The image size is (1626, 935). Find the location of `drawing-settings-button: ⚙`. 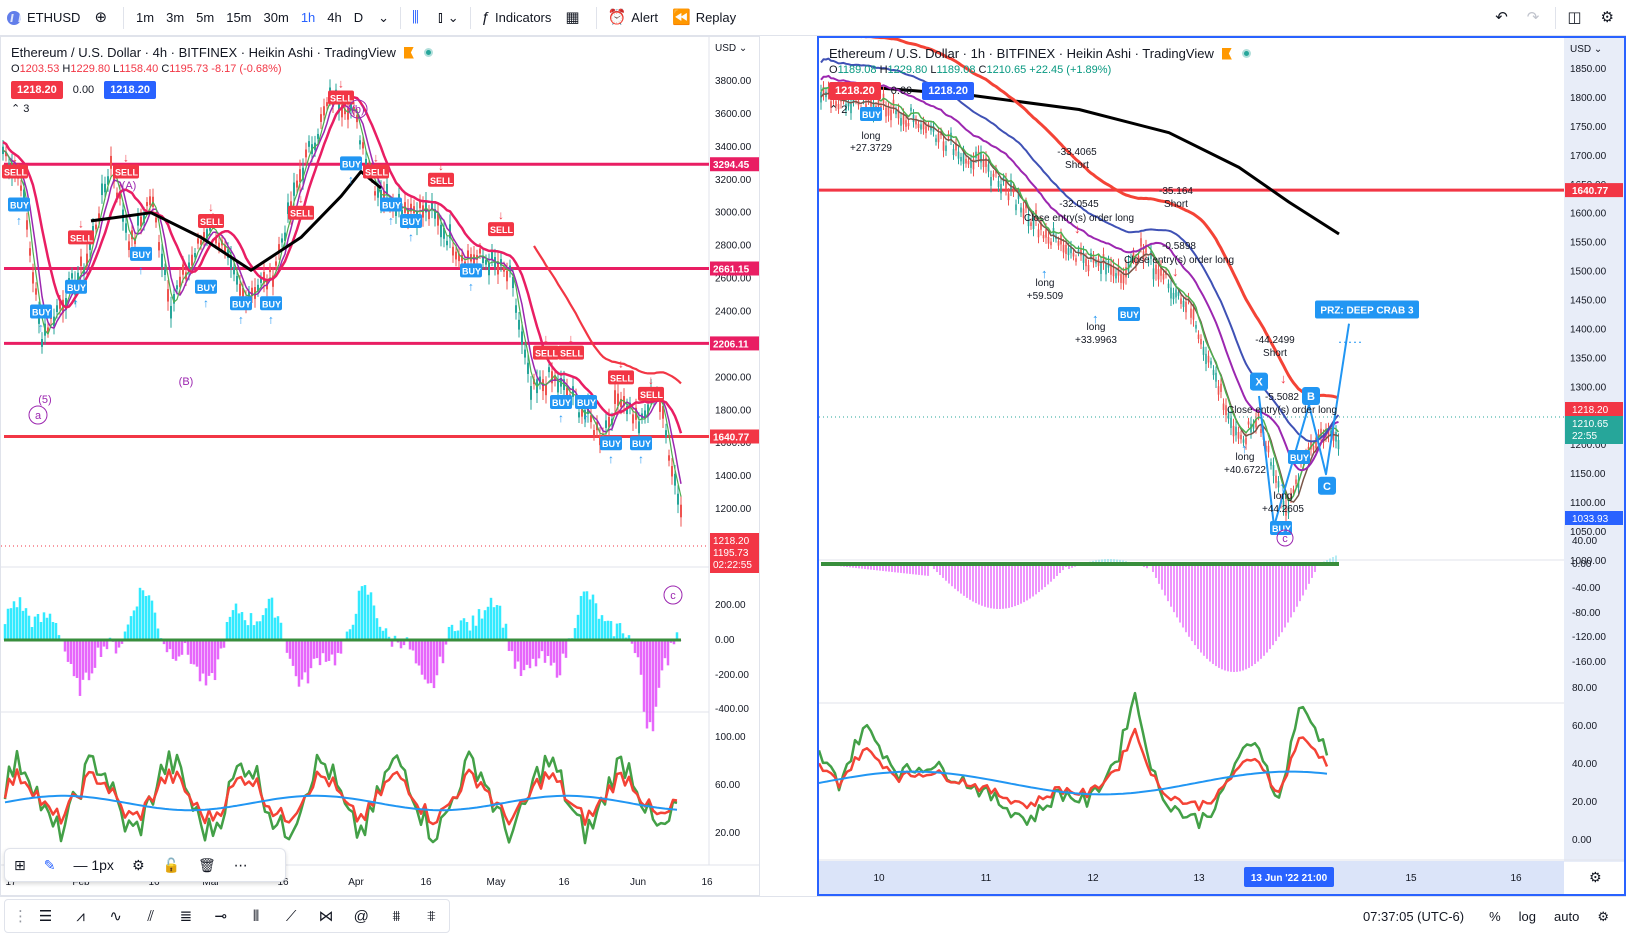

drawing-settings-button: ⚙ is located at coordinates (138, 865).